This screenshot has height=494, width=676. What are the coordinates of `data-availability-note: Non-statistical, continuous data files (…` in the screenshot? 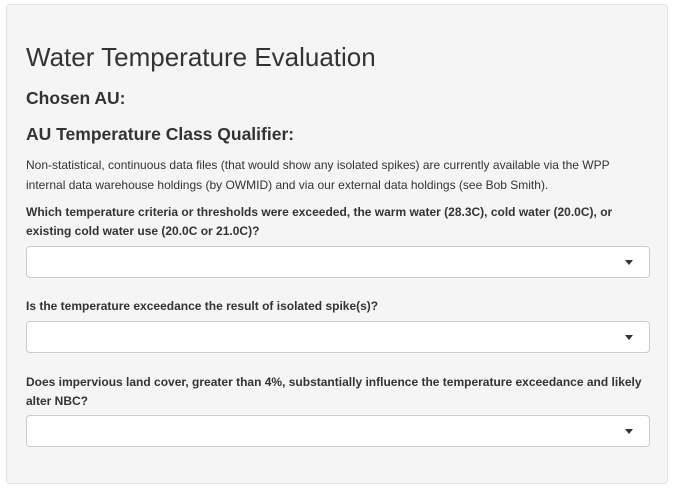 It's located at (318, 175).